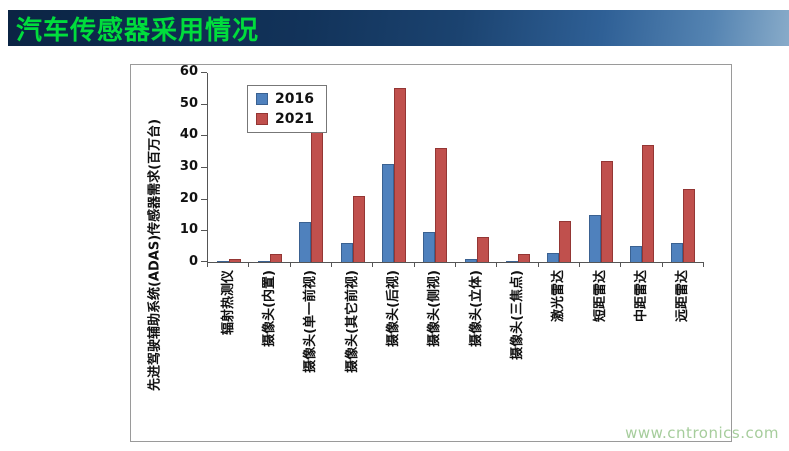 The height and width of the screenshot is (451, 789). What do you see at coordinates (512, 261) in the screenshot?
I see `bar-2016-摄像头(三焦点)` at bounding box center [512, 261].